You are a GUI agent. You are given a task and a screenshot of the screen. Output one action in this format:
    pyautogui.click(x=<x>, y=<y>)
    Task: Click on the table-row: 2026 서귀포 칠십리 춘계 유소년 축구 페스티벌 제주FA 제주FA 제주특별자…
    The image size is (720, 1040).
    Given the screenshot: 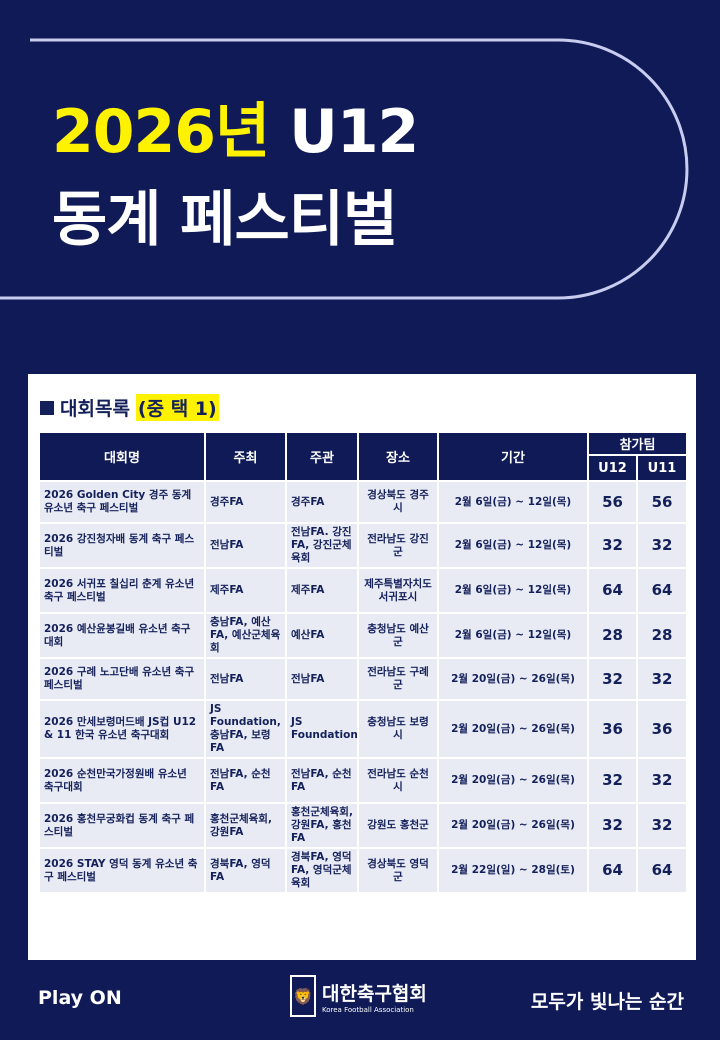 What is the action you would take?
    pyautogui.click(x=363, y=590)
    